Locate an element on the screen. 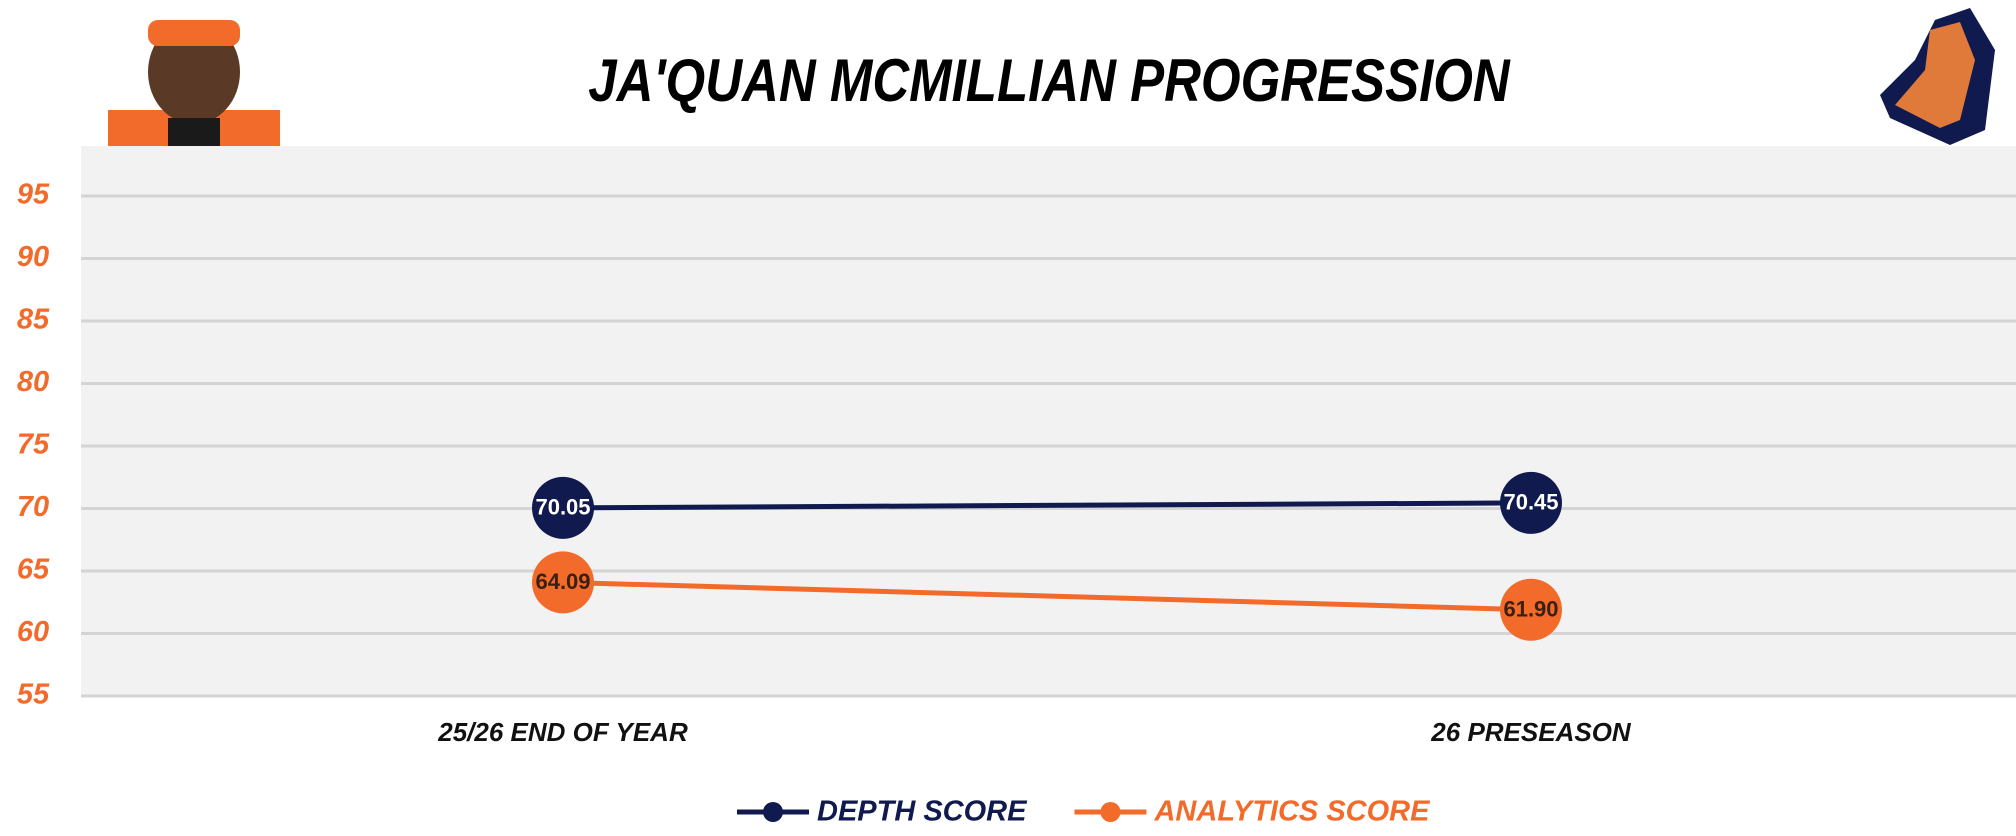 This screenshot has width=2016, height=836. y-tick-label: 95 is located at coordinates (33, 195).